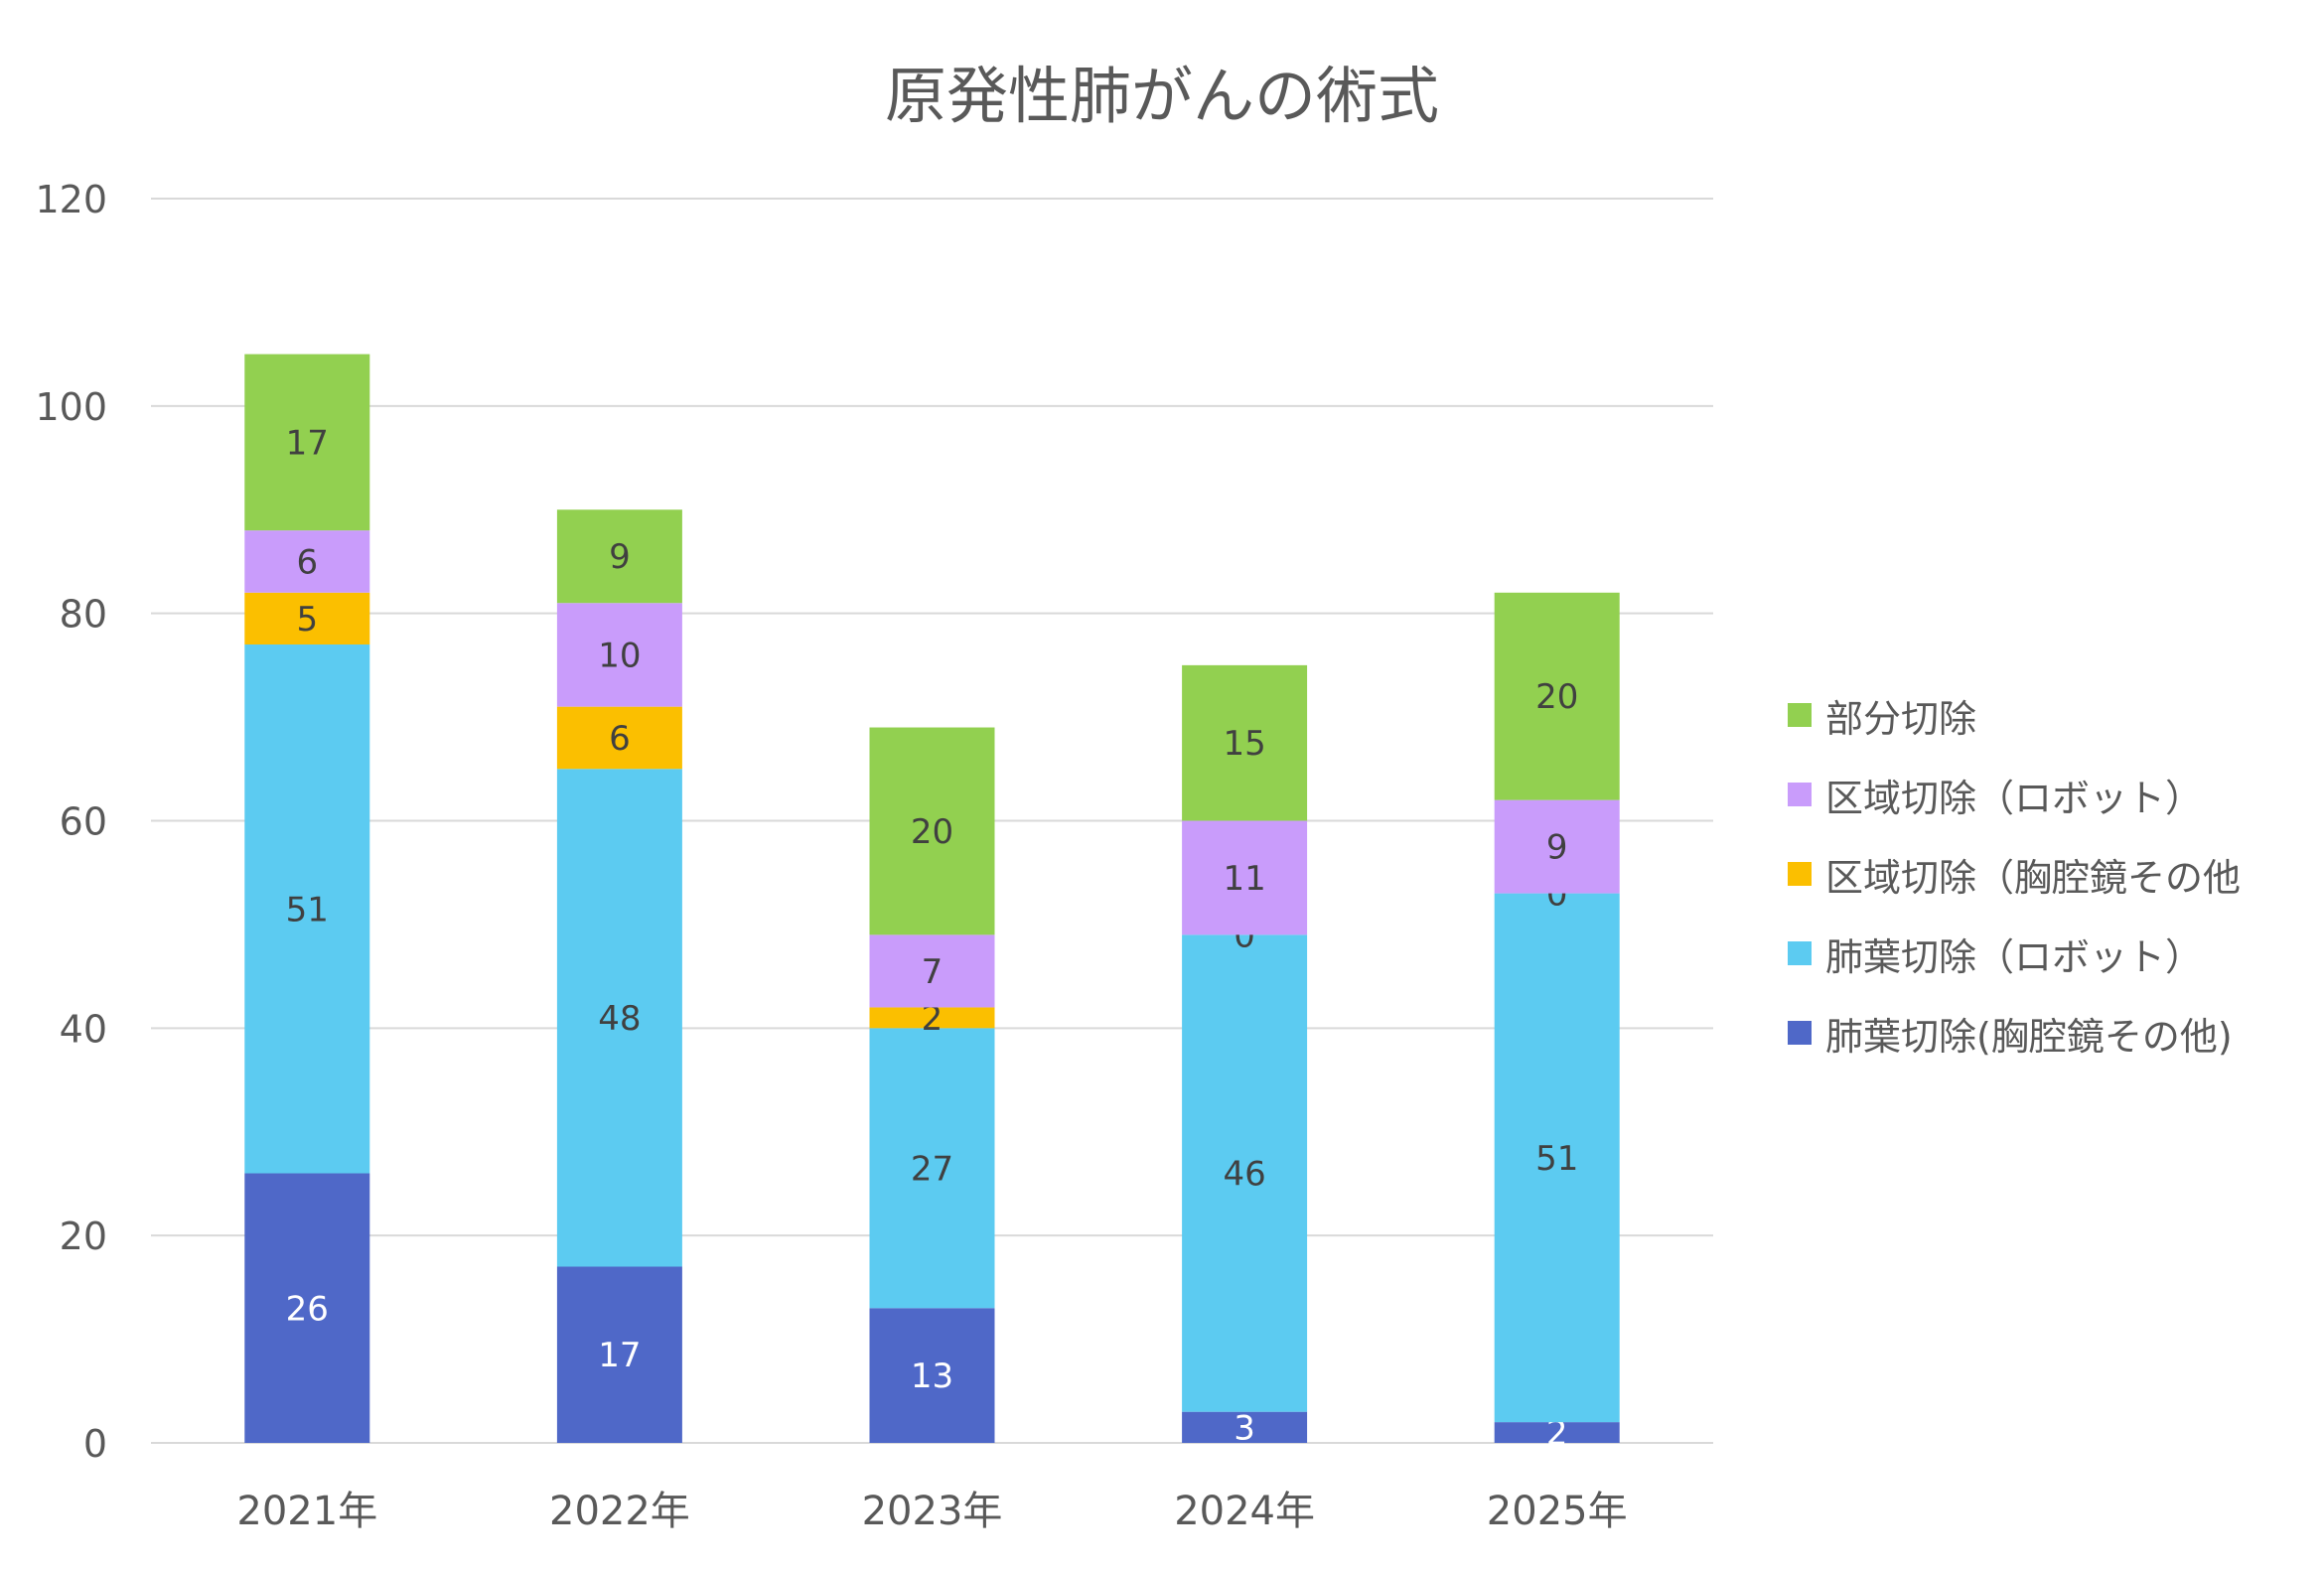  I want to click on y-tick-label: 60, so click(83, 822).